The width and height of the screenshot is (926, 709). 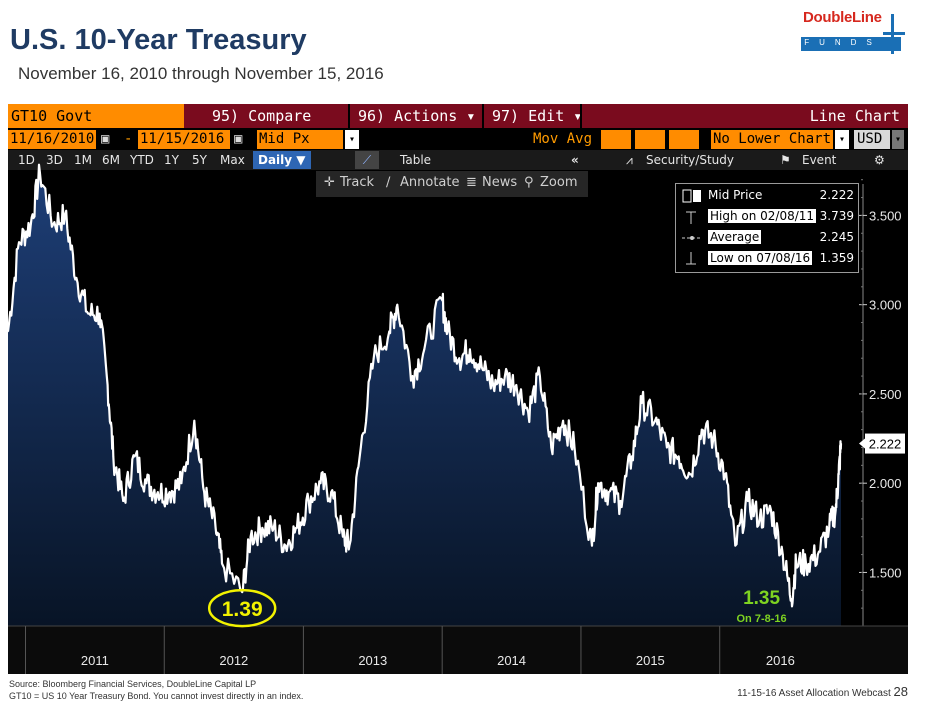 What do you see at coordinates (822, 691) in the screenshot?
I see `webcast-footer: 11-15-16 Asset Allocation Webcast 28` at bounding box center [822, 691].